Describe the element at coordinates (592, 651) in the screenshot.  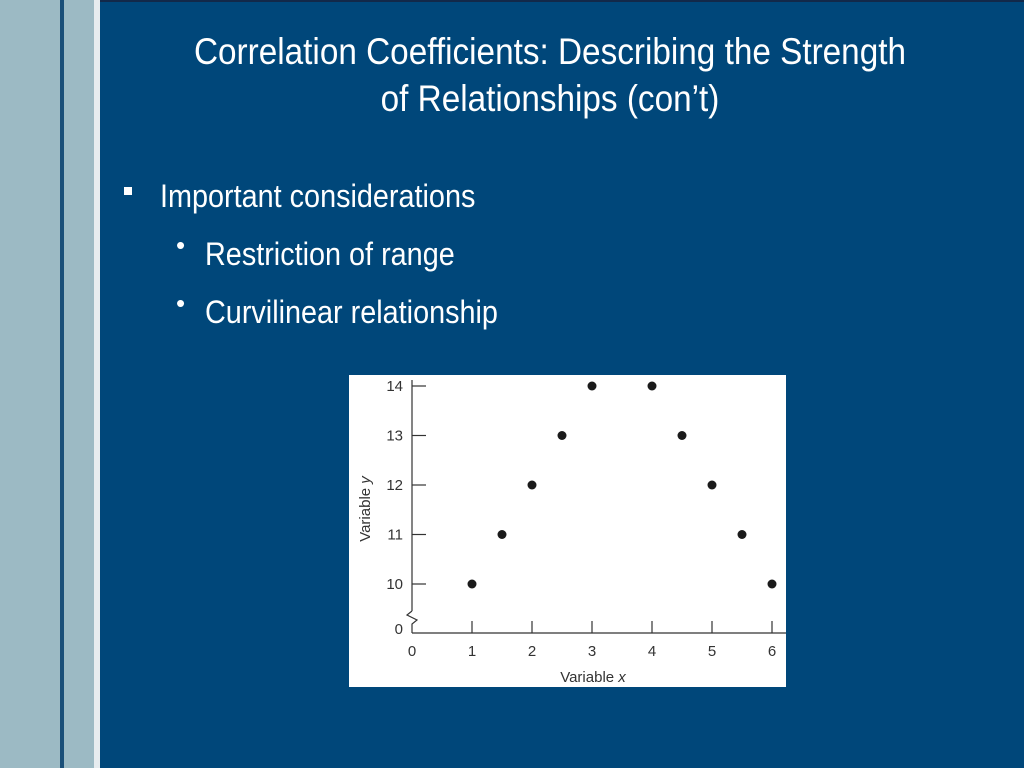
I see `x-tick-label: 3` at that location.